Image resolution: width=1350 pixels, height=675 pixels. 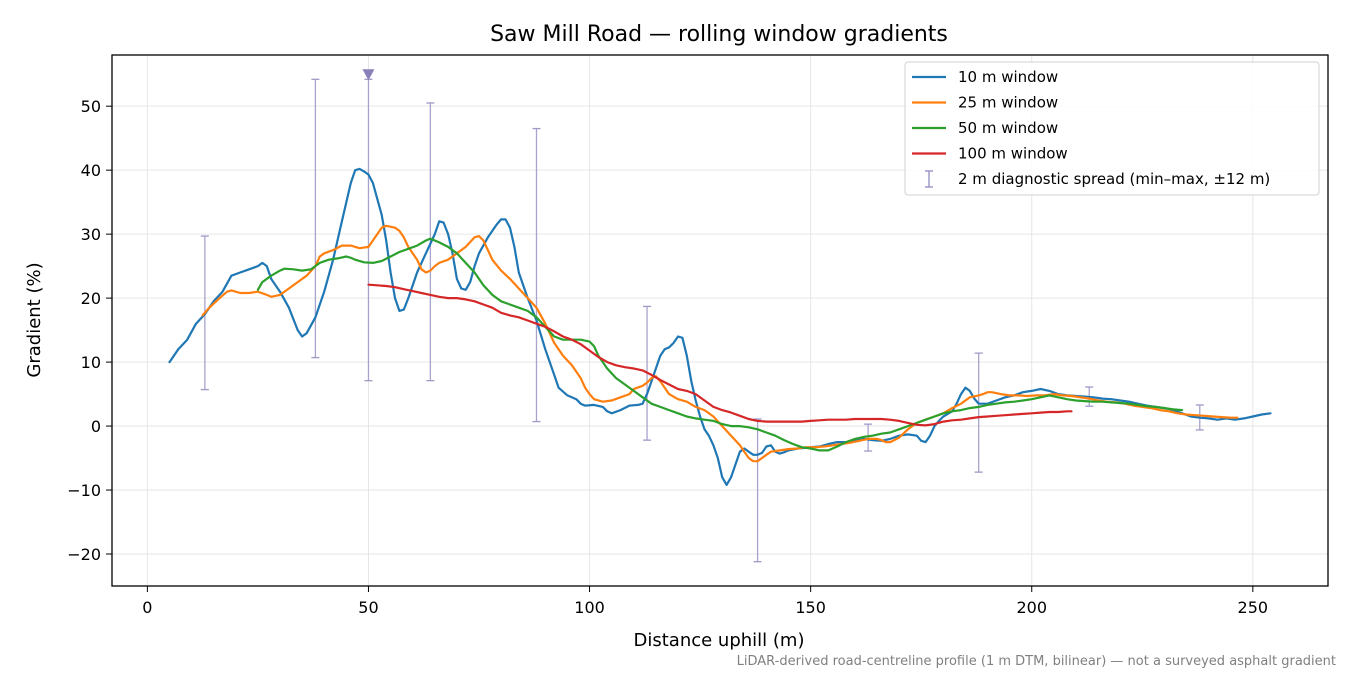 What do you see at coordinates (1013, 154) in the screenshot?
I see `legend-label: 100 m window` at bounding box center [1013, 154].